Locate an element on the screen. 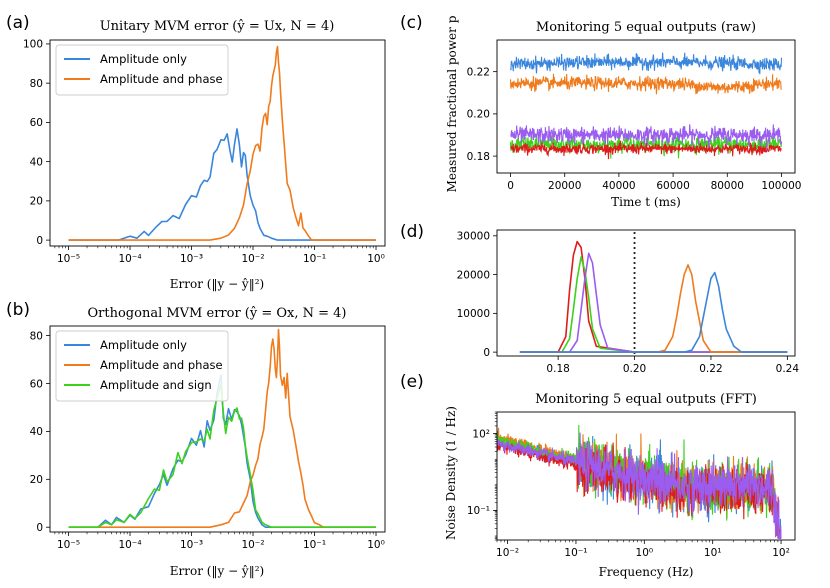  panel-label-c: (c) is located at coordinates (411, 23).